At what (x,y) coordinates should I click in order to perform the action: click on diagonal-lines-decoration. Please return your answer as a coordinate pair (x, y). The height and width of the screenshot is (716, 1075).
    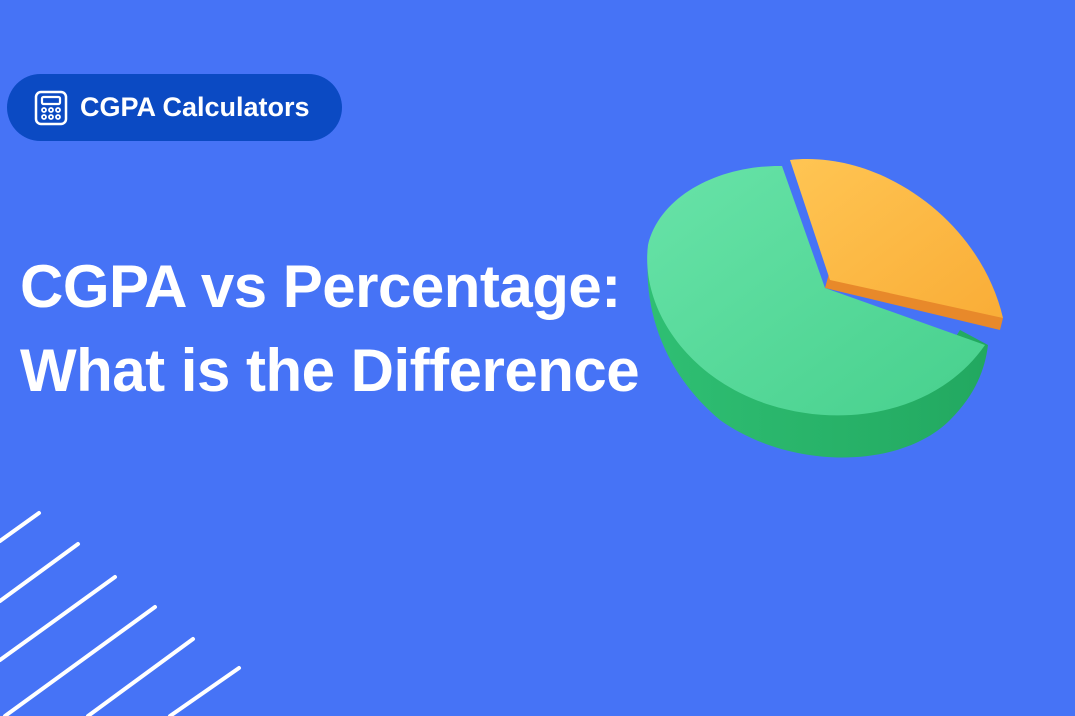
    Looking at the image, I should click on (120, 613).